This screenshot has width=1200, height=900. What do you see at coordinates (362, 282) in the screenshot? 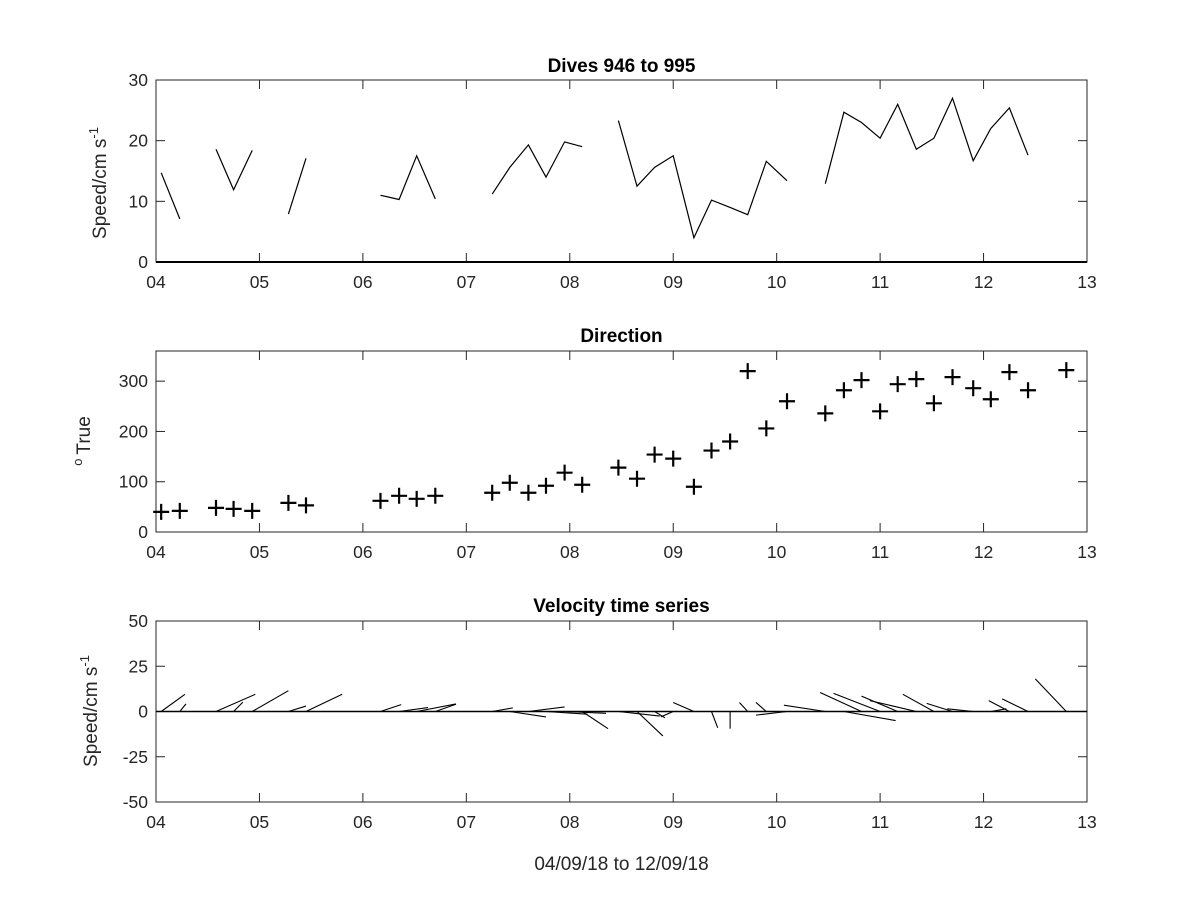
I see `speed-x-tick-label: 06` at bounding box center [362, 282].